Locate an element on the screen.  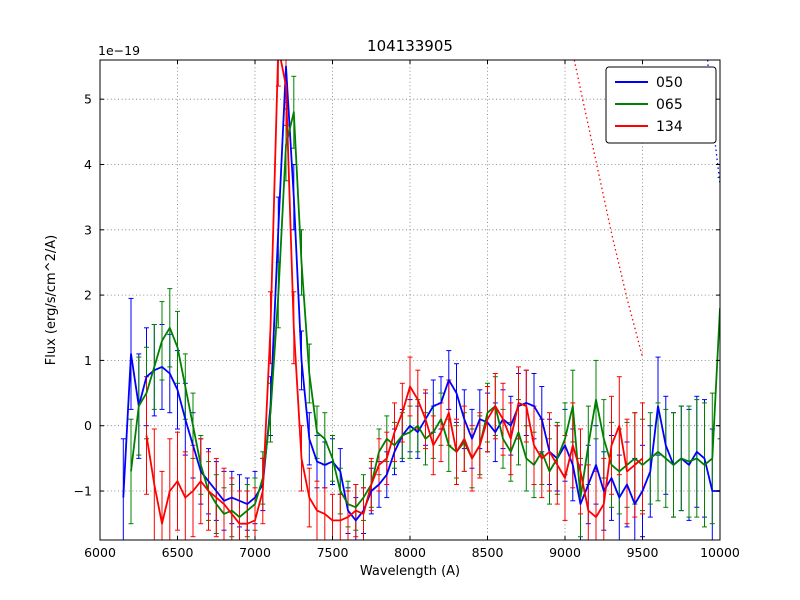
y-tick-label: 3 is located at coordinates (88, 229).